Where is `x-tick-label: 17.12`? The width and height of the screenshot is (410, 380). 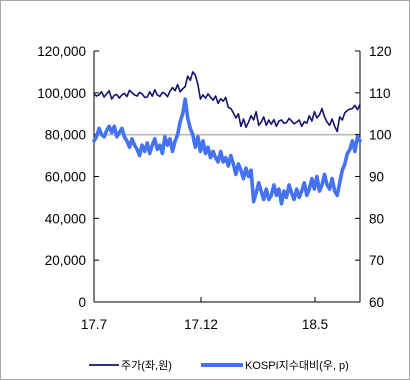 x-tick-label: 17.12 is located at coordinates (201, 324).